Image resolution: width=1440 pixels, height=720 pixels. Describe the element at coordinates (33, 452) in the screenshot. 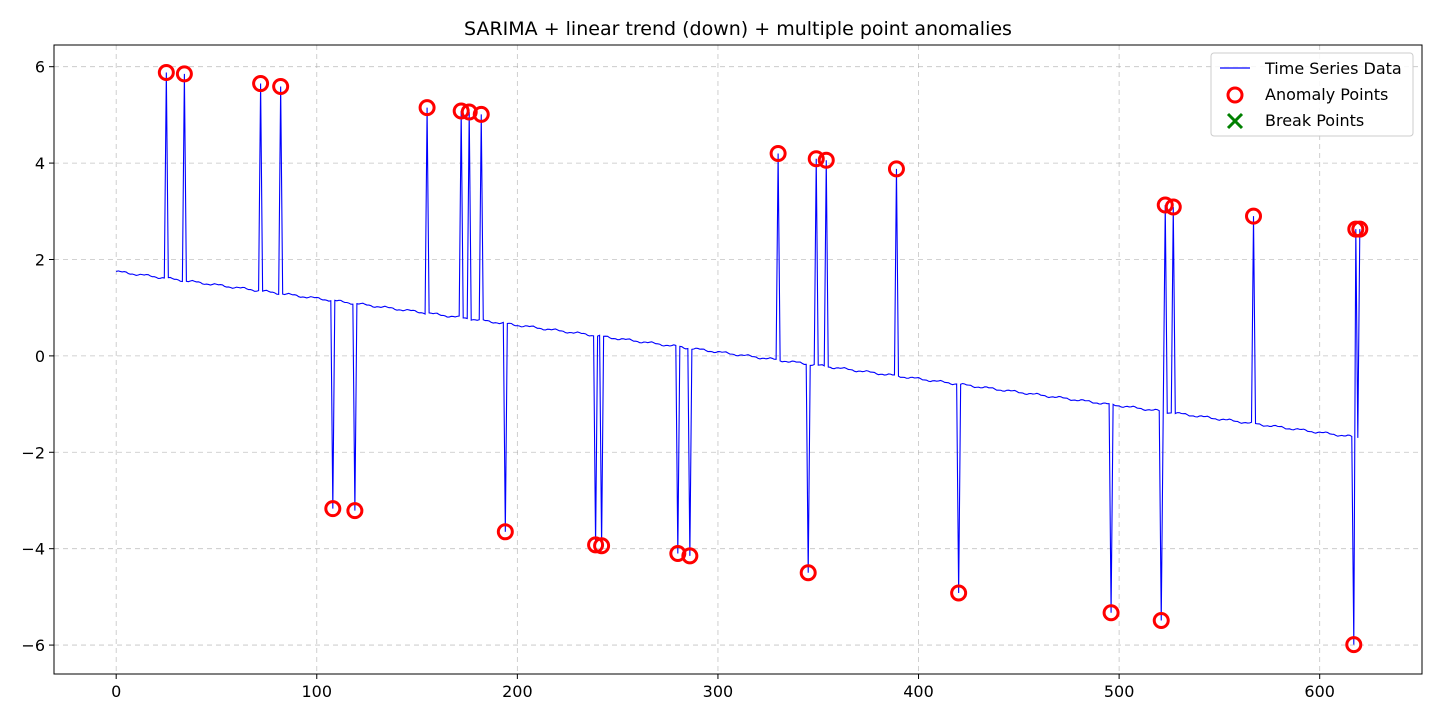

I see `y-tick-label: −2` at that location.